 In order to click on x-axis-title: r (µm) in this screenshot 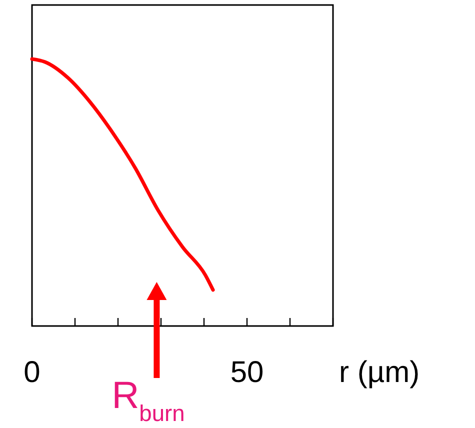, I will do `click(379, 372)`.